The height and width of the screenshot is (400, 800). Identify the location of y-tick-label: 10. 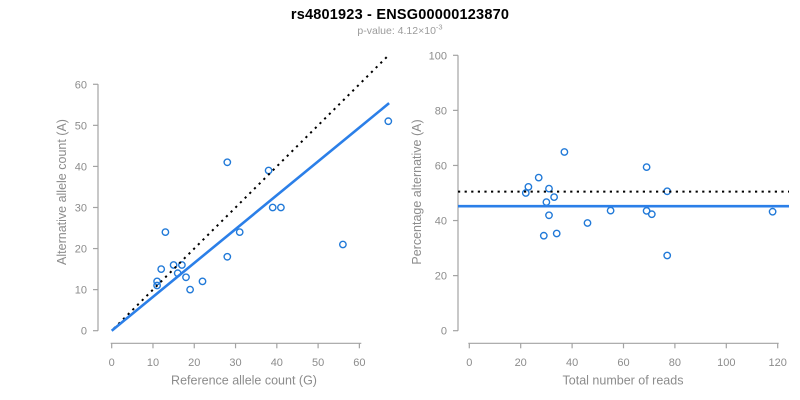
(81, 291).